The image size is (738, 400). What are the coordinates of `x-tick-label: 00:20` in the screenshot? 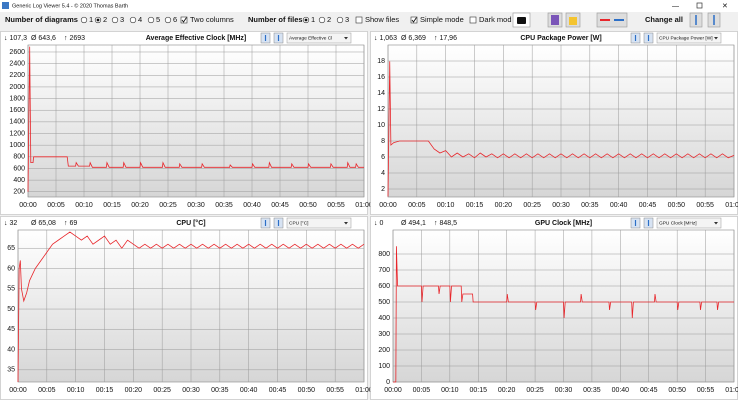 It's located at (504, 205).